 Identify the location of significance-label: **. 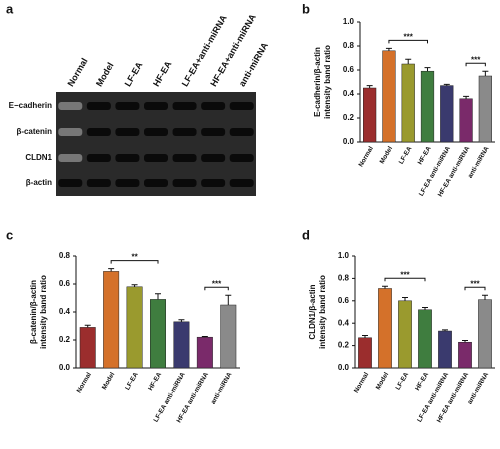
(134, 257).